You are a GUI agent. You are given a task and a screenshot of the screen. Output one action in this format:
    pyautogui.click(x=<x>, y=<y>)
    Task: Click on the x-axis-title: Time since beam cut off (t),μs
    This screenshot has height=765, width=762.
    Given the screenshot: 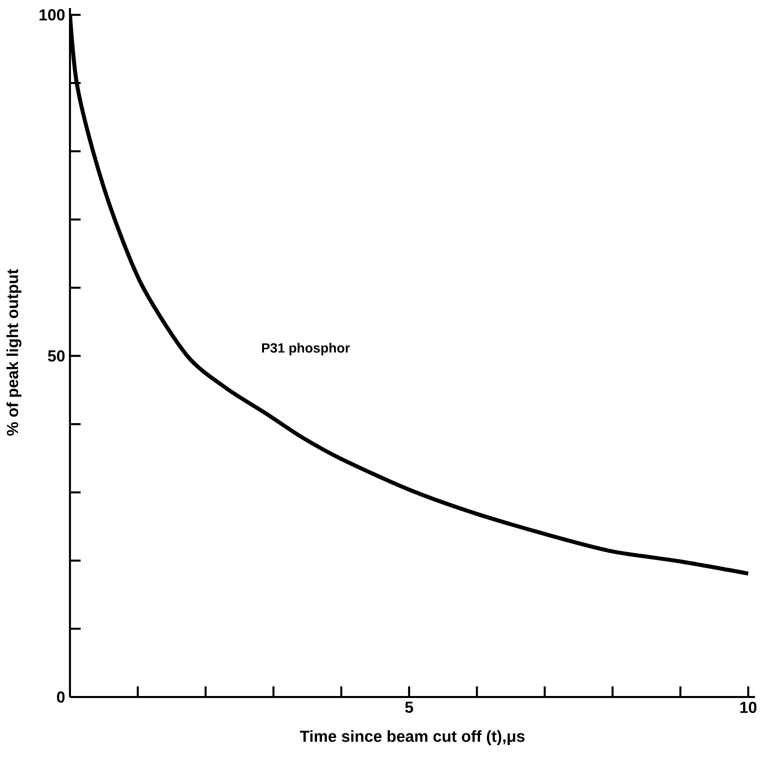 What is the action you would take?
    pyautogui.click(x=412, y=738)
    